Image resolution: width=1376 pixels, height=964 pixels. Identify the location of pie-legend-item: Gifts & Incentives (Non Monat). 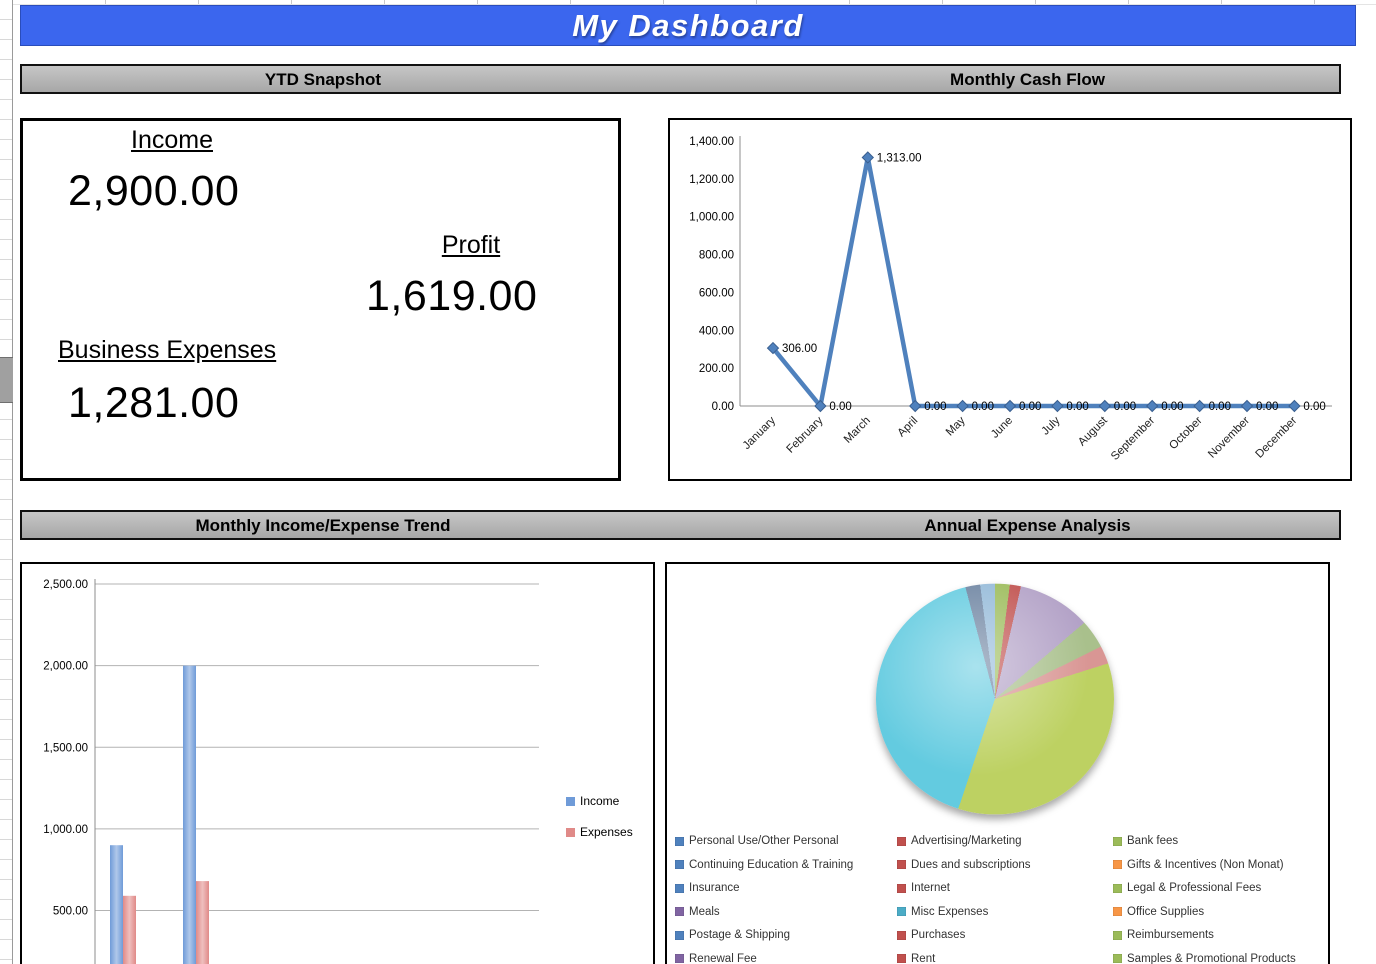
(1218, 865).